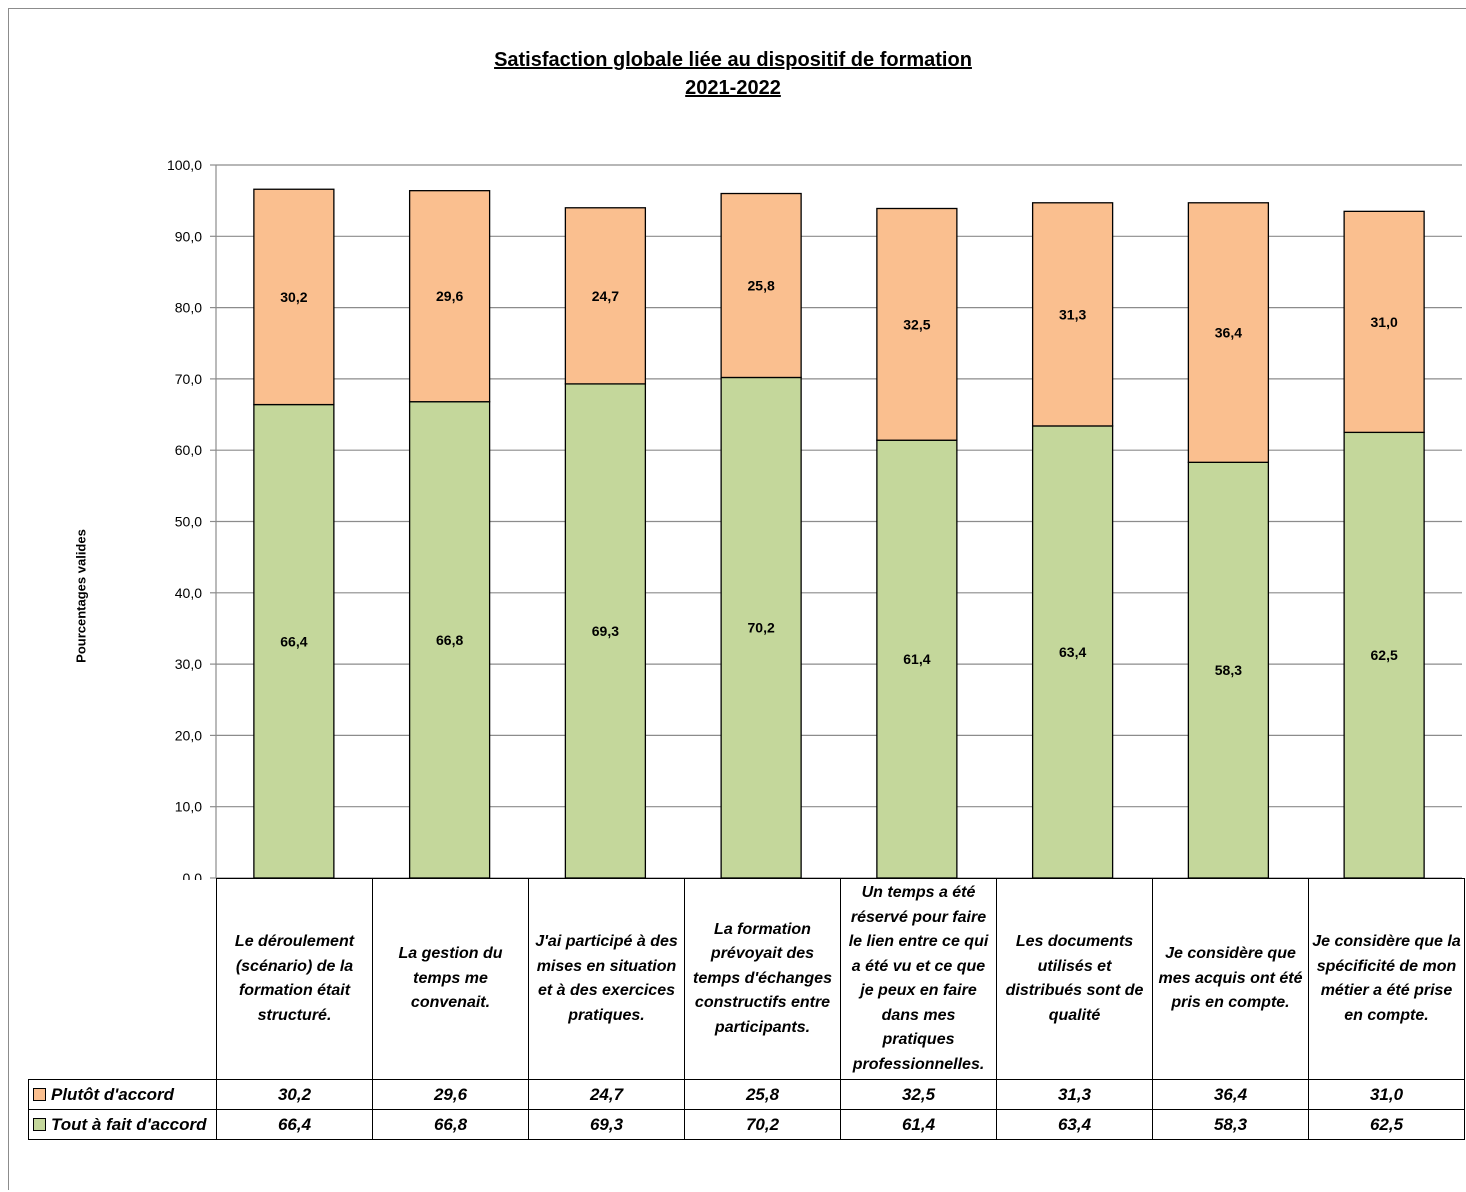 This screenshot has height=1192, width=1466. Describe the element at coordinates (450, 1124) in the screenshot. I see `table-value: 66,8` at that location.